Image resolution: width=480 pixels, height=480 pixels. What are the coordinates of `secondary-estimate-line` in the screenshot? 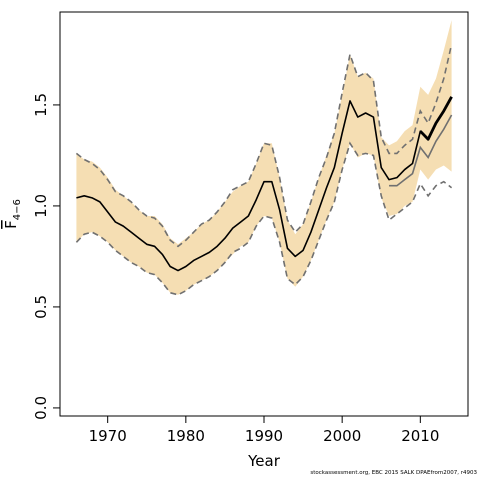 It's located at (421, 150).